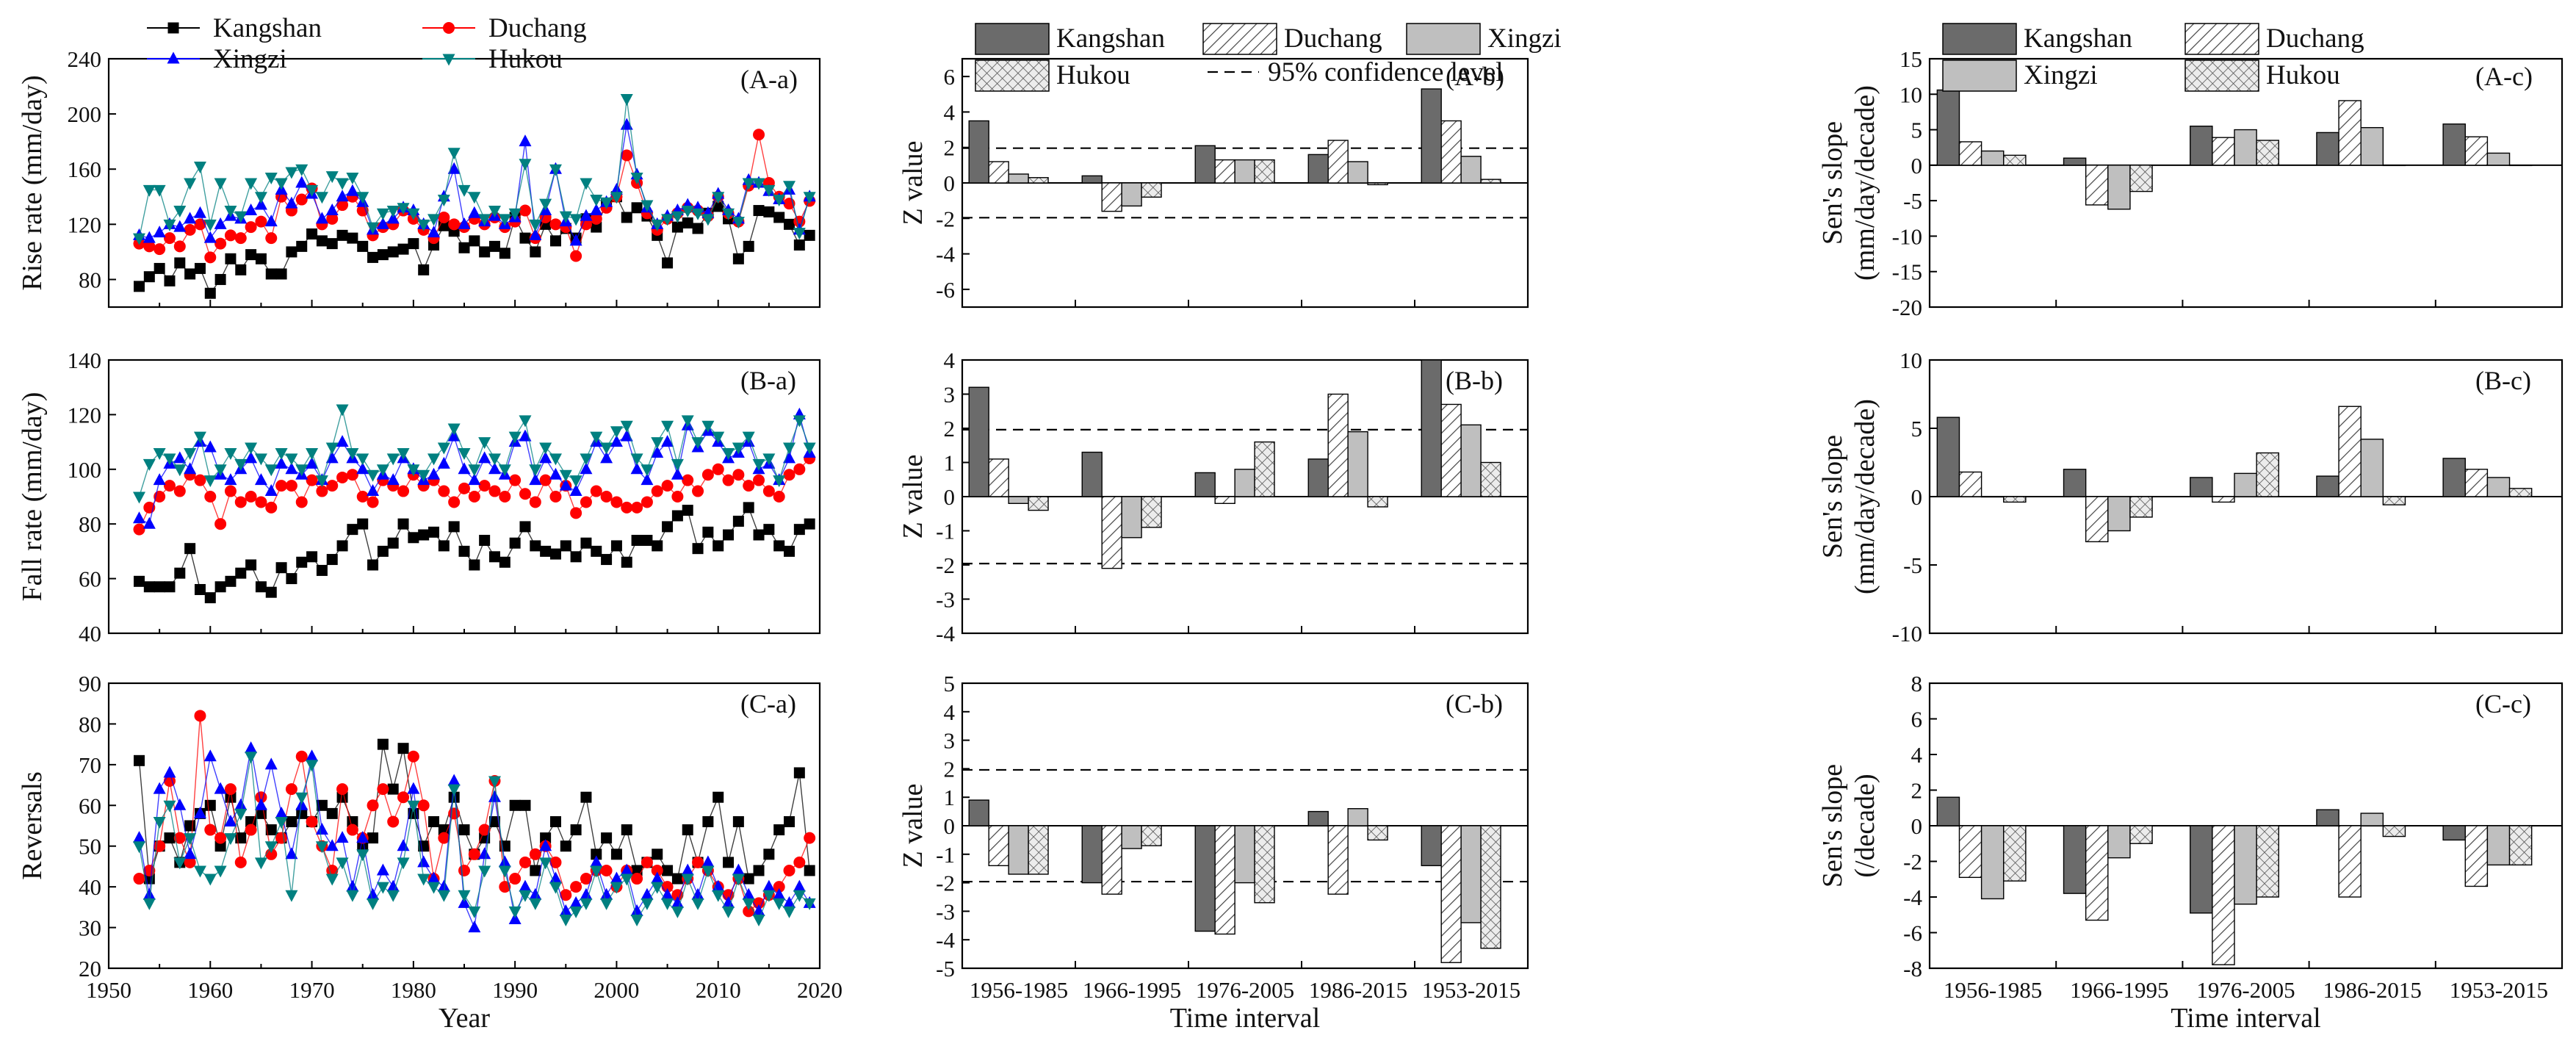 This screenshot has width=2576, height=1041. What do you see at coordinates (32, 826) in the screenshot?
I see `y-axis-label: Reversals` at bounding box center [32, 826].